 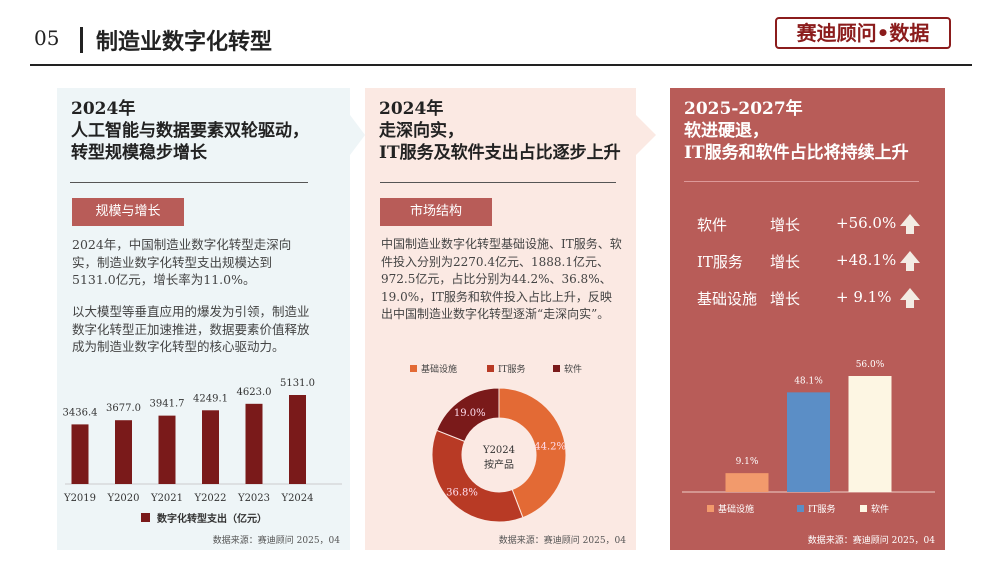 What do you see at coordinates (122, 498) in the screenshot?
I see `x-tick-label: Y2020` at bounding box center [122, 498].